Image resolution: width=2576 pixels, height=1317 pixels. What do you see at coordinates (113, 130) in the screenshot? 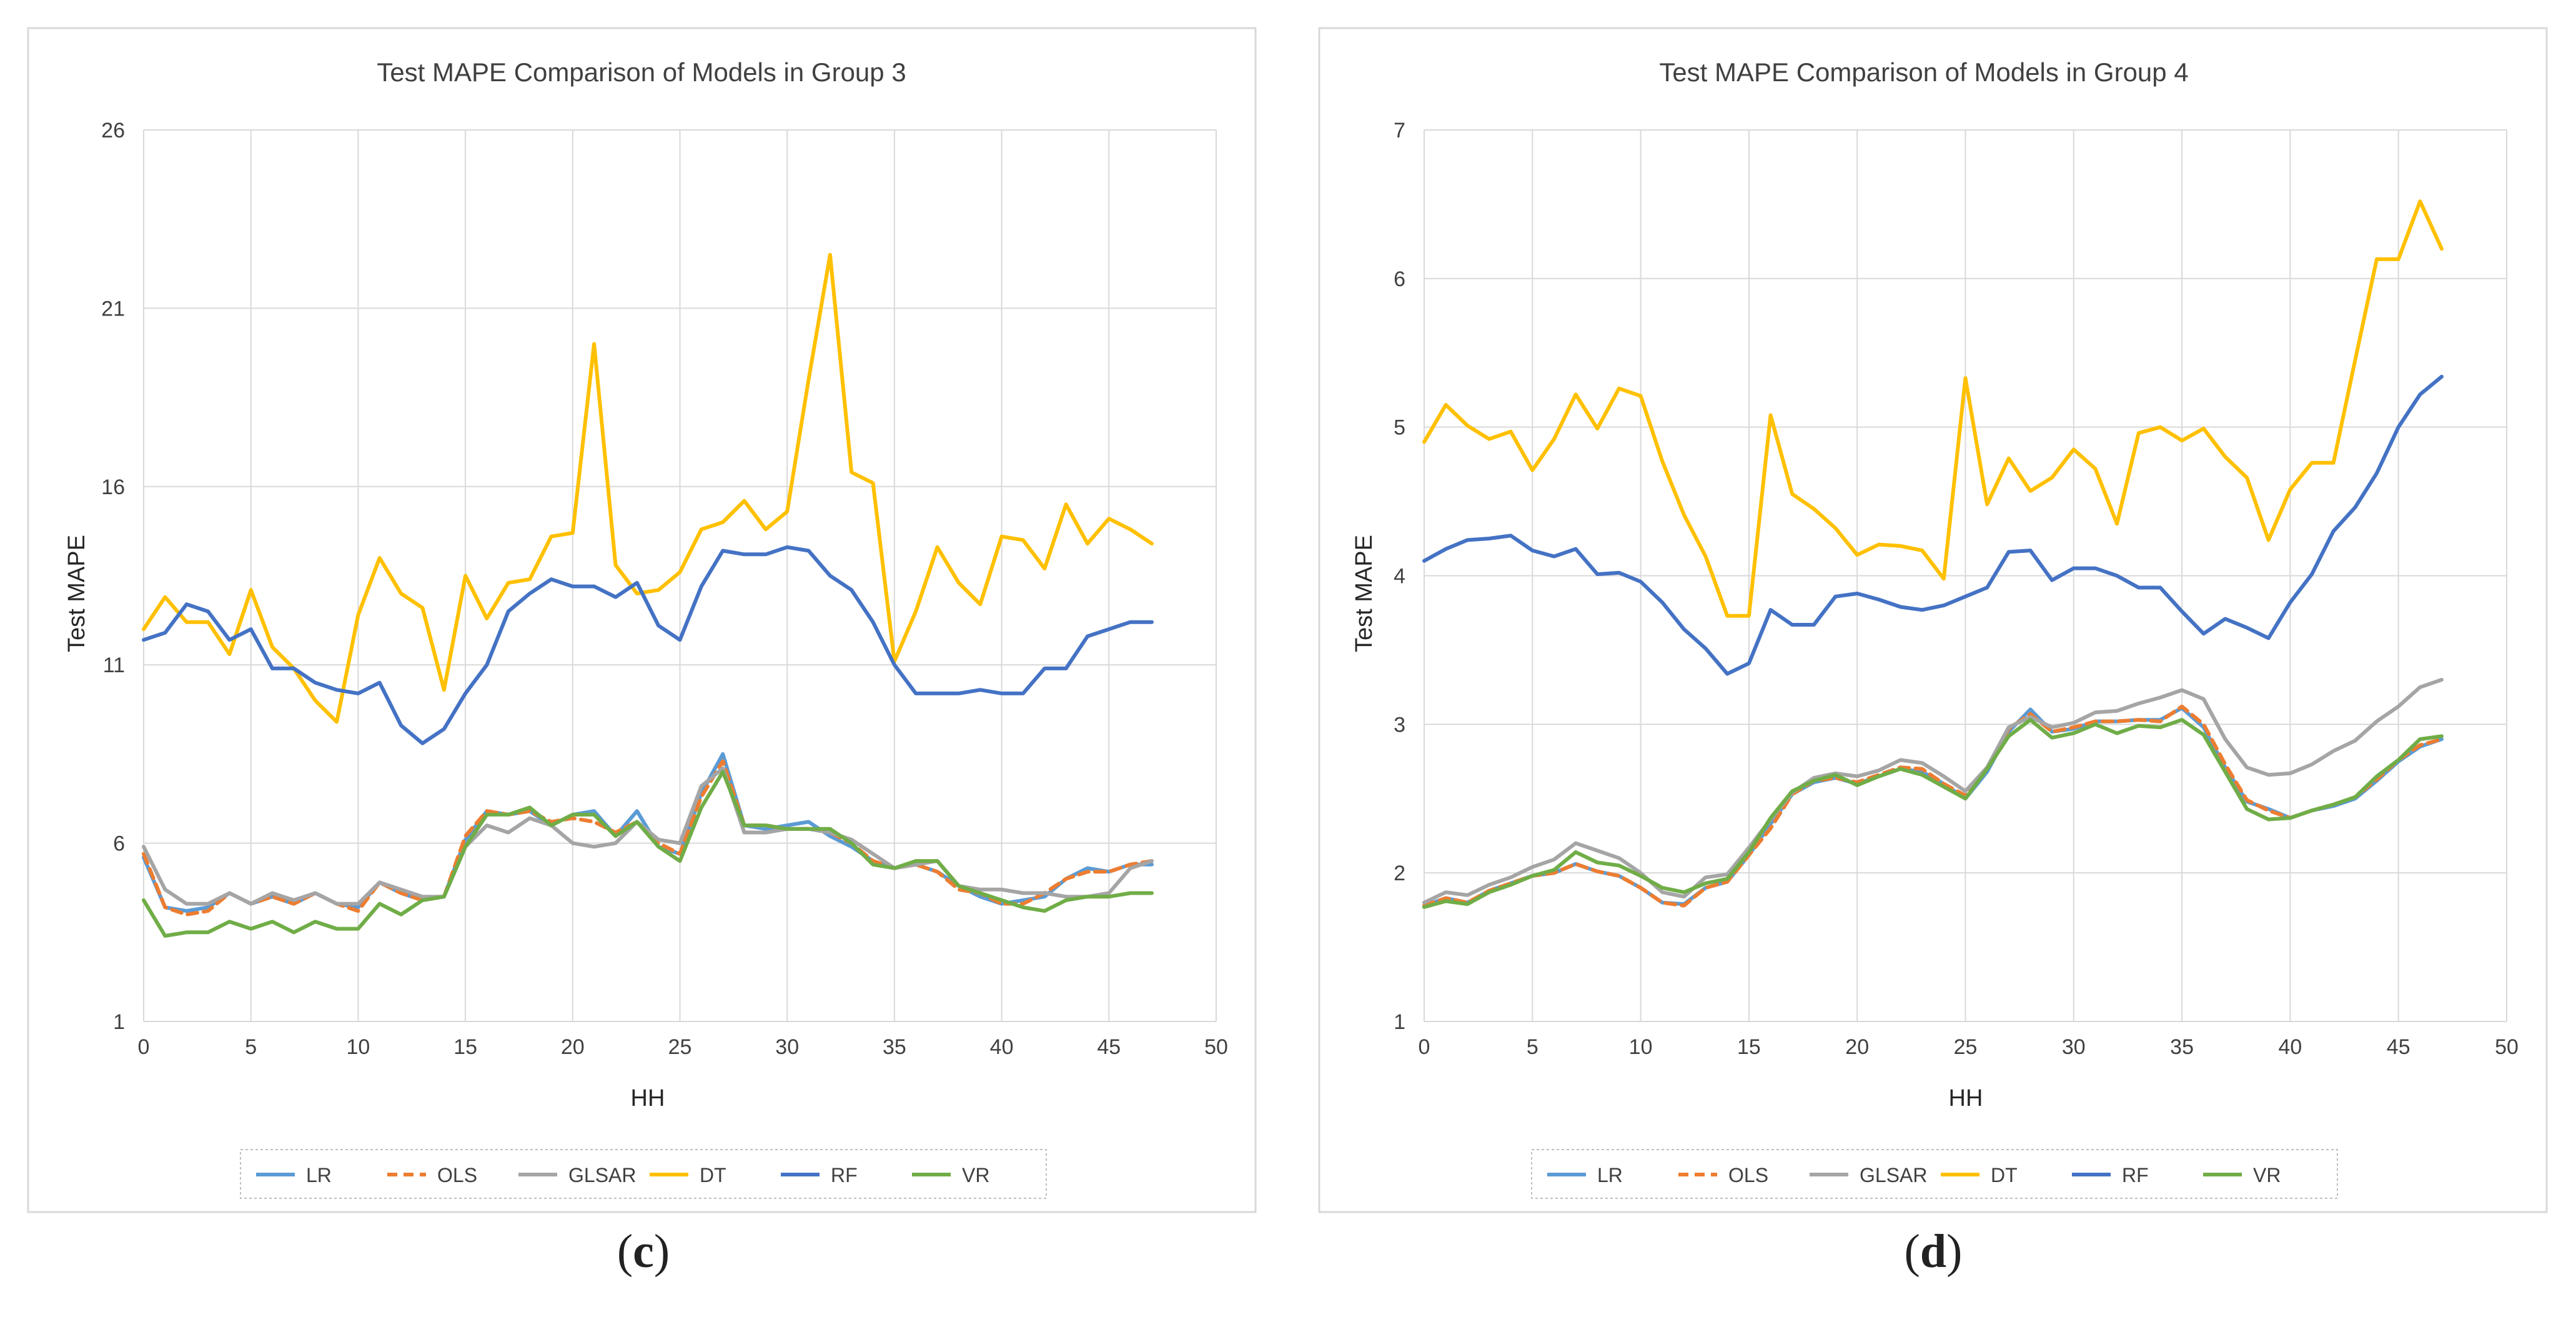
I see `y-tick-label: 26` at bounding box center [113, 130].